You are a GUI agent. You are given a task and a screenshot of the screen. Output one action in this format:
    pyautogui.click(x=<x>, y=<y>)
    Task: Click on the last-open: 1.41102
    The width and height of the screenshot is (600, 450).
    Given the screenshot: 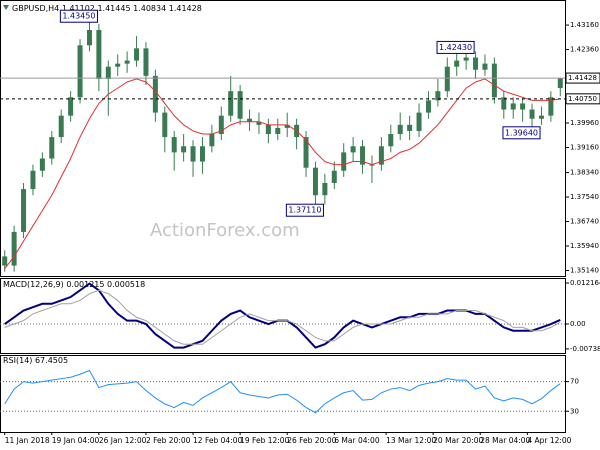 What is the action you would take?
    pyautogui.click(x=78, y=8)
    